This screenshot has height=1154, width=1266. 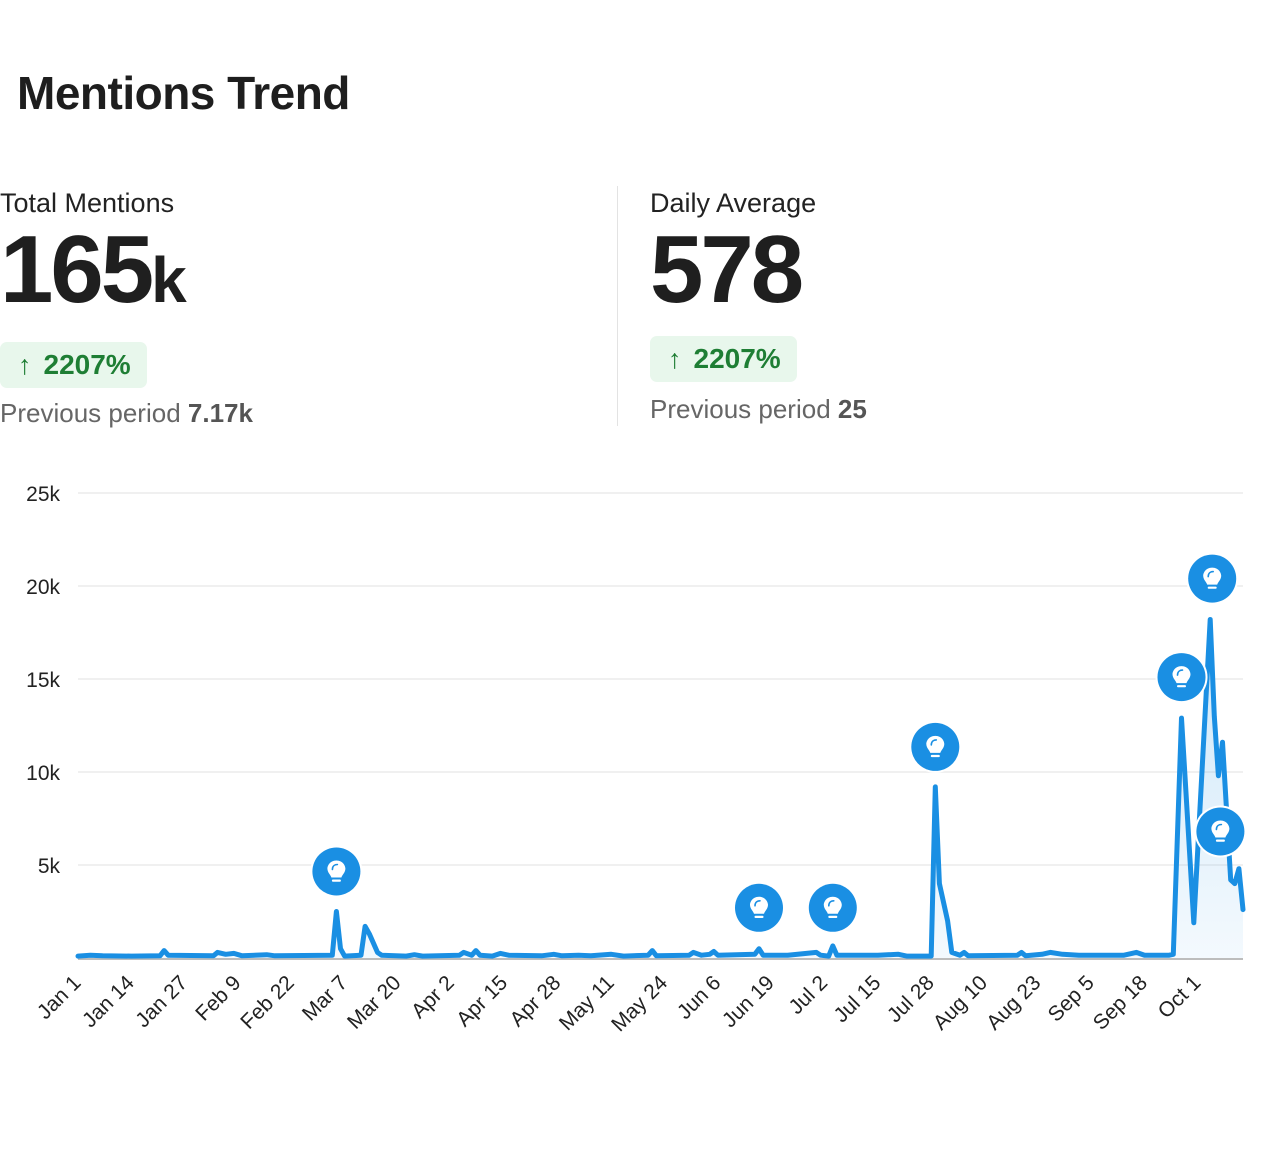 What do you see at coordinates (267, 1002) in the screenshot?
I see `x-tick-label: Feb 22` at bounding box center [267, 1002].